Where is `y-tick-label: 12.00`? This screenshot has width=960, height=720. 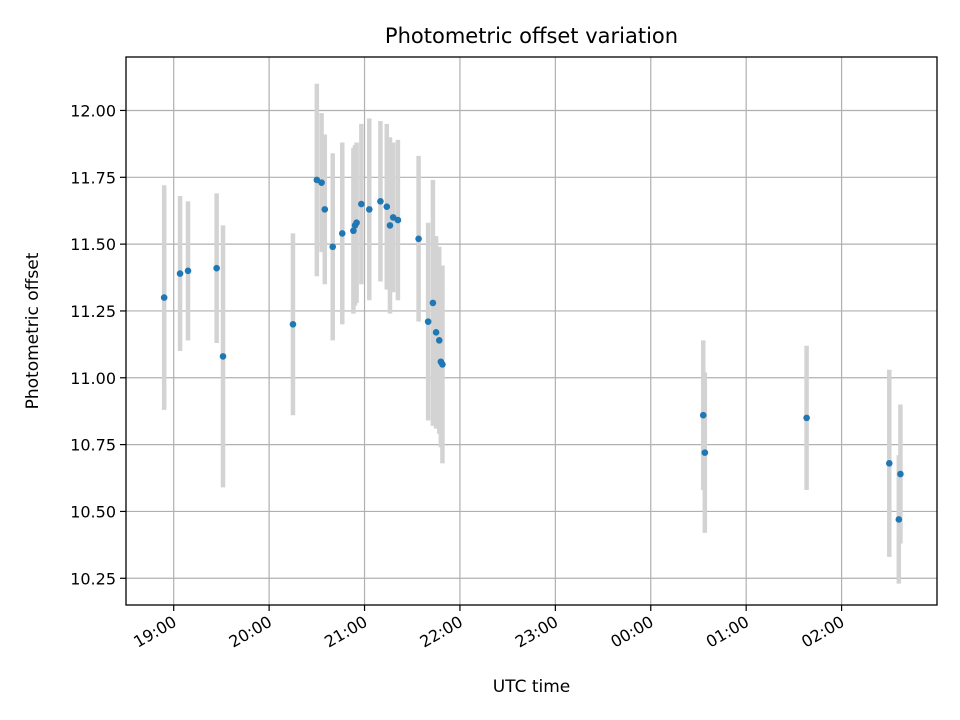
y-tick-label: 12.00 is located at coordinates (93, 110).